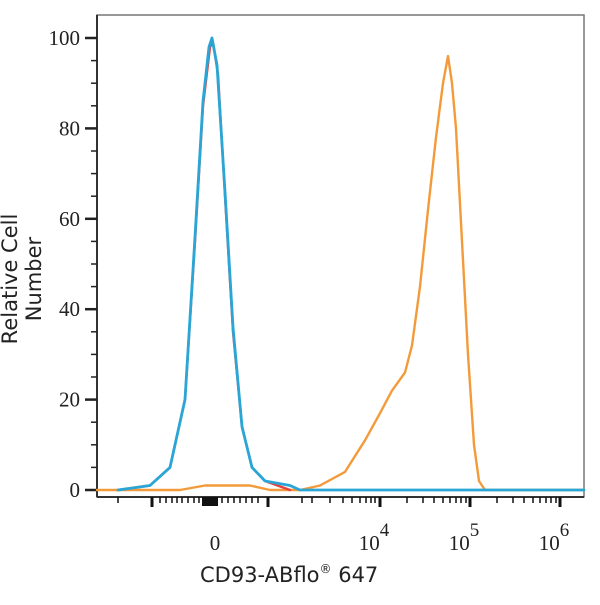 Image resolution: width=600 pixels, height=605 pixels. I want to click on registered-mark: ®, so click(325, 569).